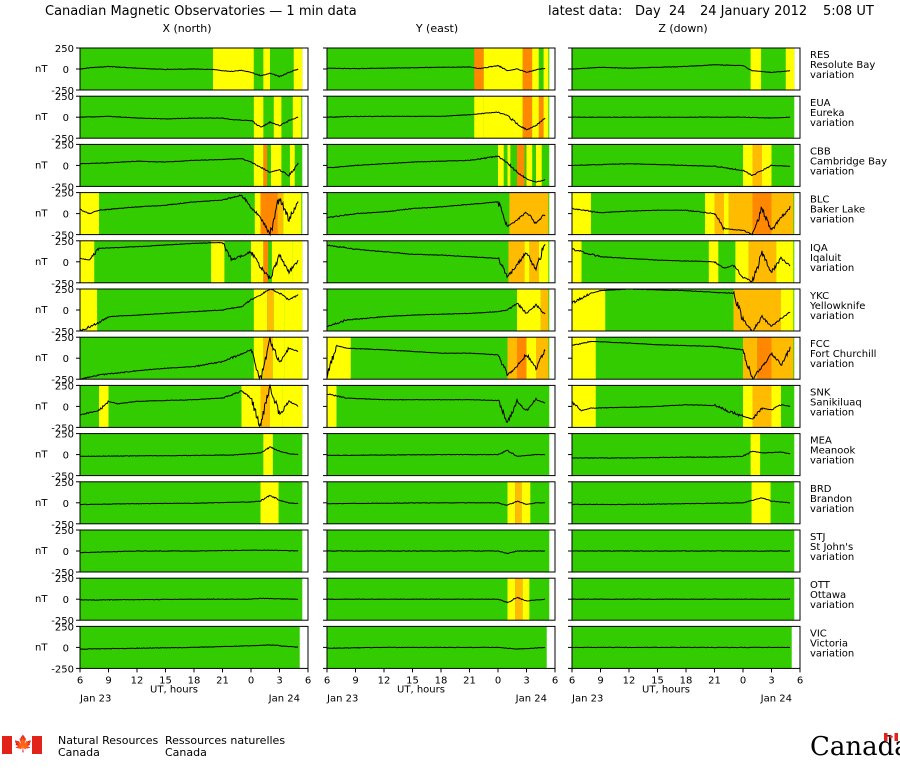 This screenshot has width=900, height=770. What do you see at coordinates (821, 441) in the screenshot?
I see `station-code: MEA` at bounding box center [821, 441].